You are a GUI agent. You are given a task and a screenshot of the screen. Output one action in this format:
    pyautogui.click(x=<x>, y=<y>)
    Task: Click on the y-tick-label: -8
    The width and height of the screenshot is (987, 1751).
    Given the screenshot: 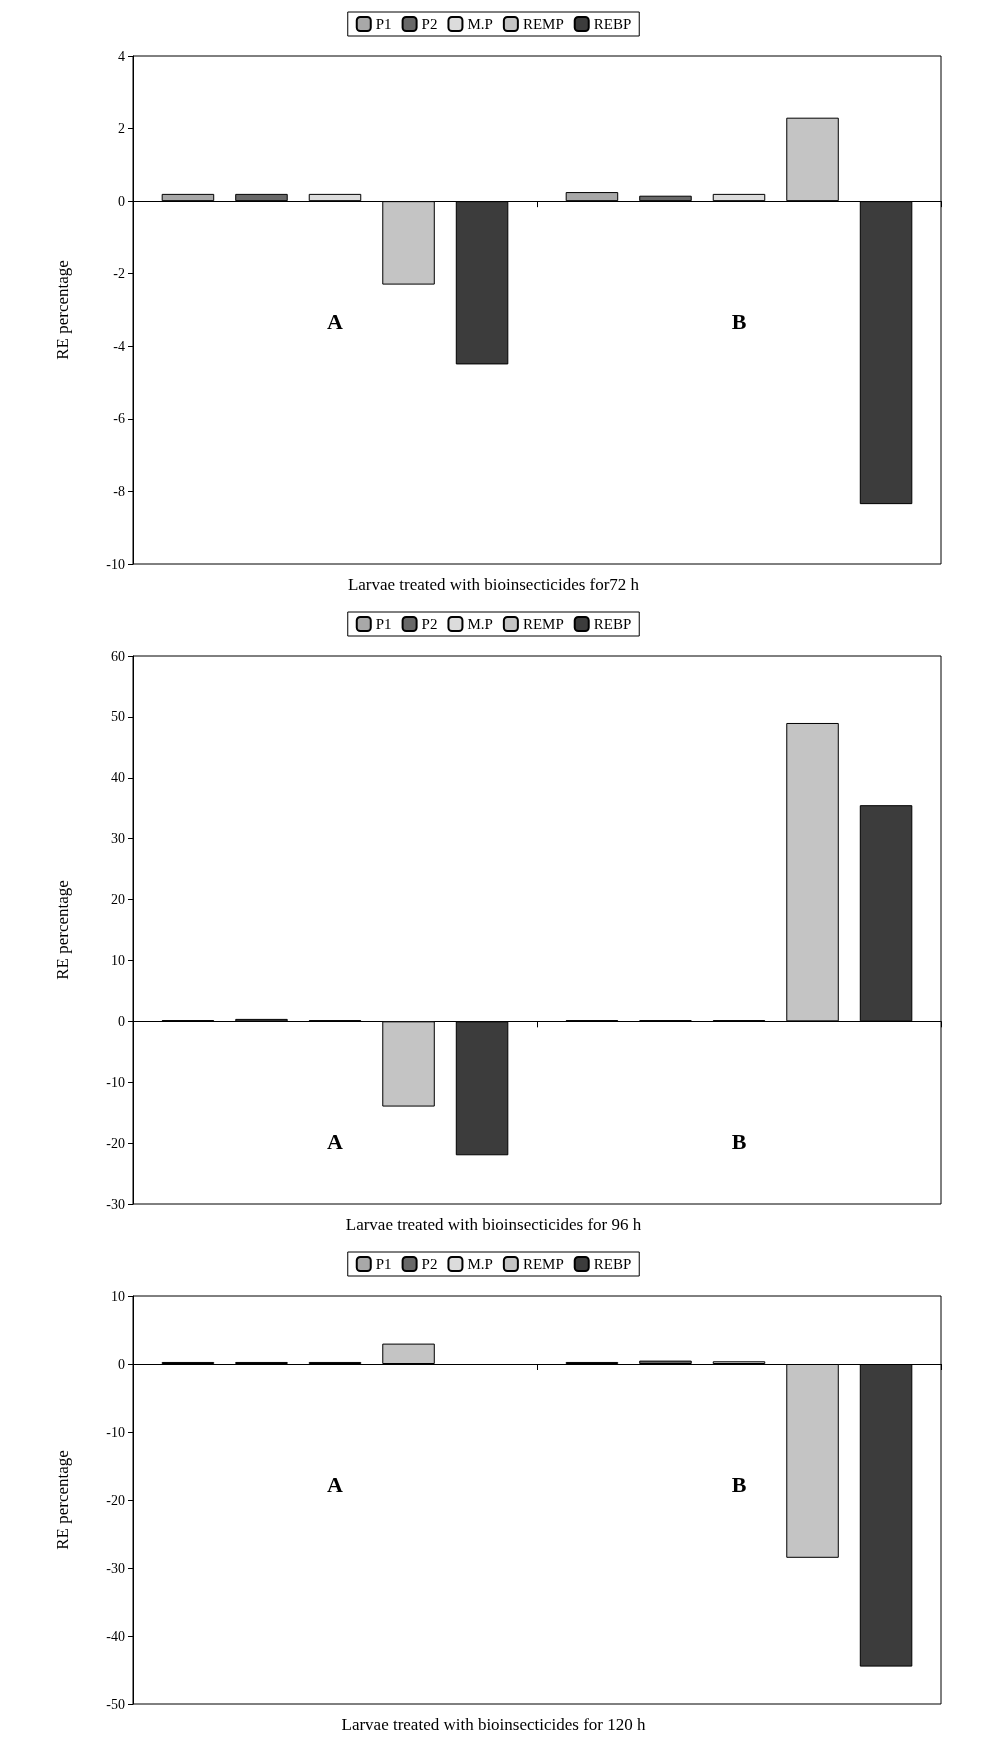 What is the action you would take?
    pyautogui.click(x=119, y=491)
    